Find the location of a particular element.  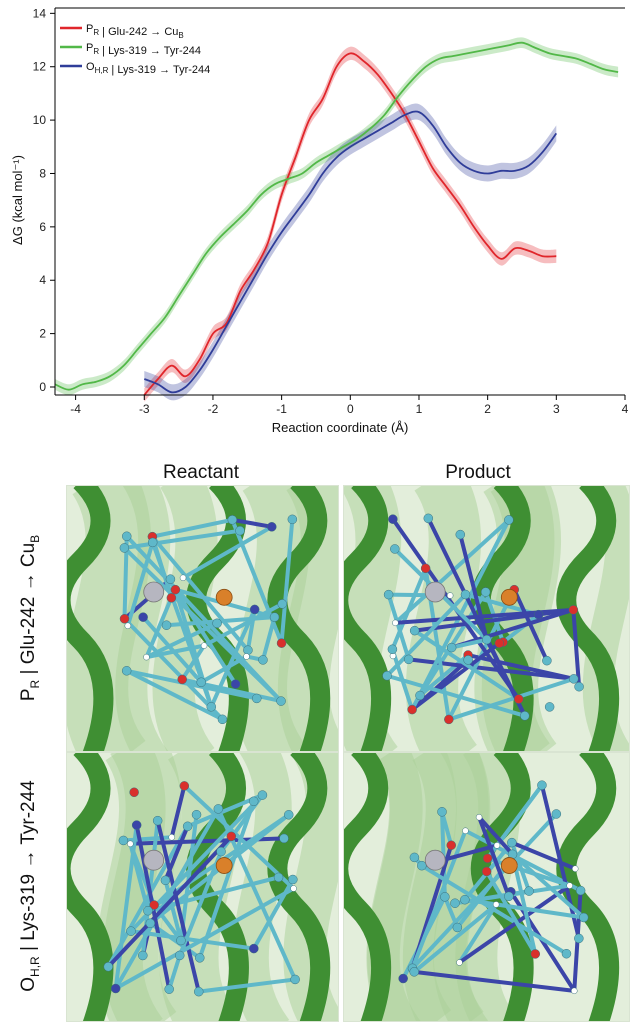

y-ticks: 0 2 4 6 8 10 12 14 is located at coordinates (44, 200).